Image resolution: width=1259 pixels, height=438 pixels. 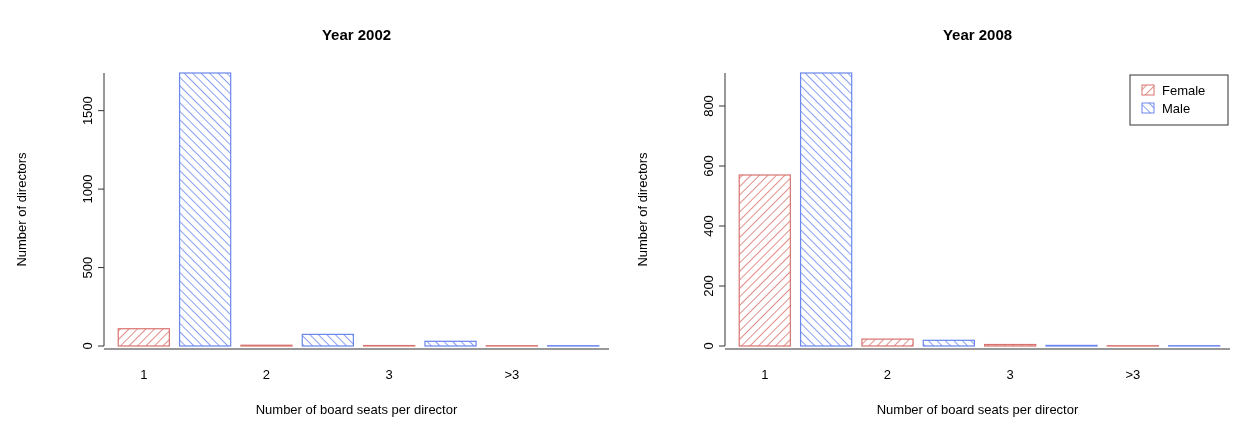 I want to click on y-tick-label: 1500, so click(x=87, y=111).